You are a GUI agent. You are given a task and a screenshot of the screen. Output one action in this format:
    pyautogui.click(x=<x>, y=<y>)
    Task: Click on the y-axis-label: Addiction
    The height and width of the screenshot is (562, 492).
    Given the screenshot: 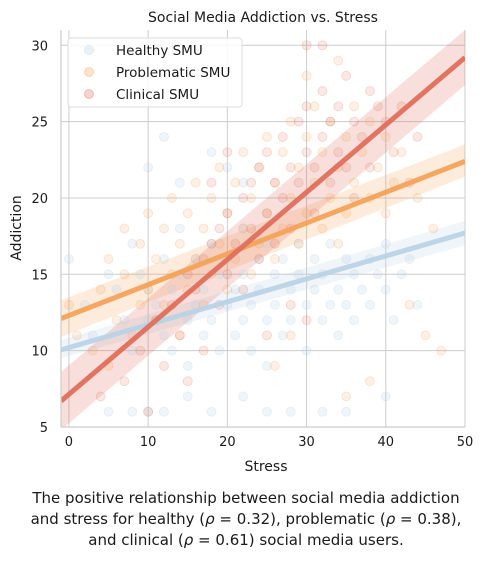 What is the action you would take?
    pyautogui.click(x=17, y=228)
    